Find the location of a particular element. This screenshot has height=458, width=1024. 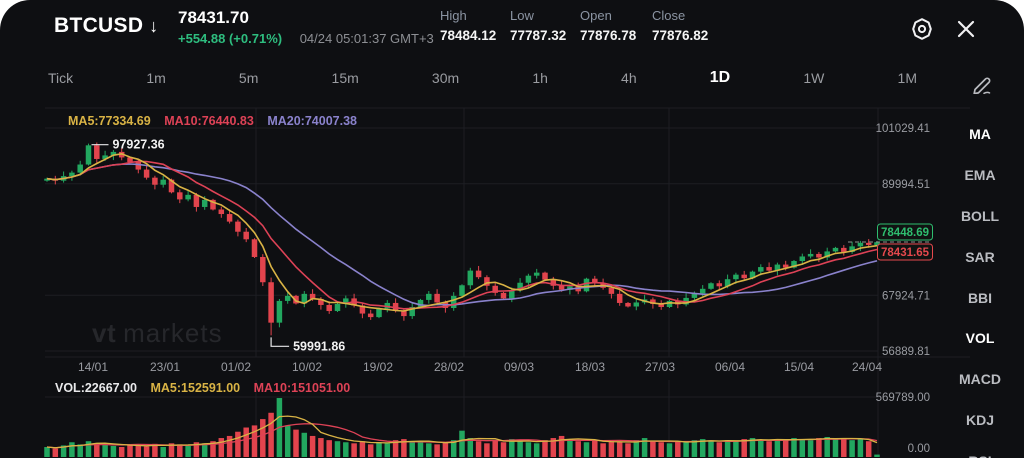

indicator-item-vol: VOL is located at coordinates (980, 338).